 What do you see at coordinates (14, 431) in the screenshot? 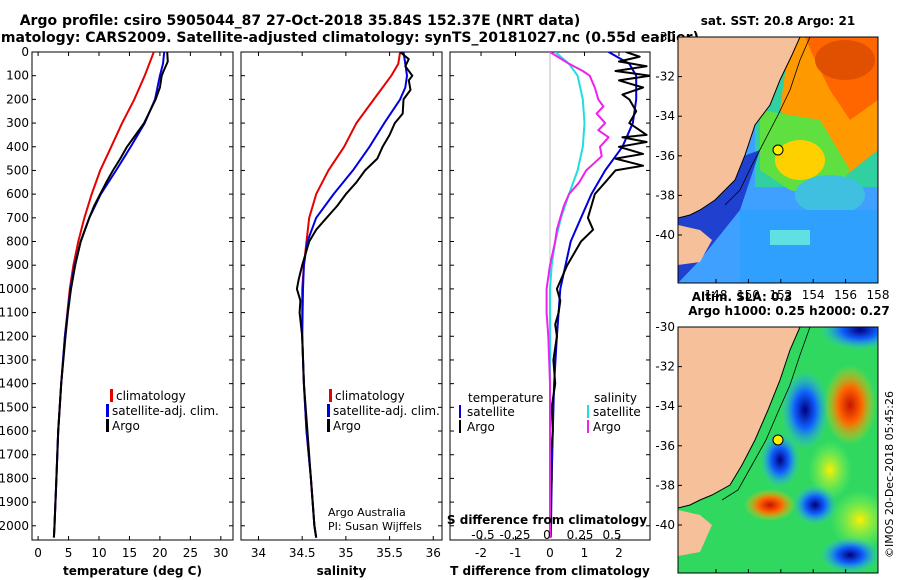
I see `depth-tick-label: 1600` at bounding box center [14, 431].